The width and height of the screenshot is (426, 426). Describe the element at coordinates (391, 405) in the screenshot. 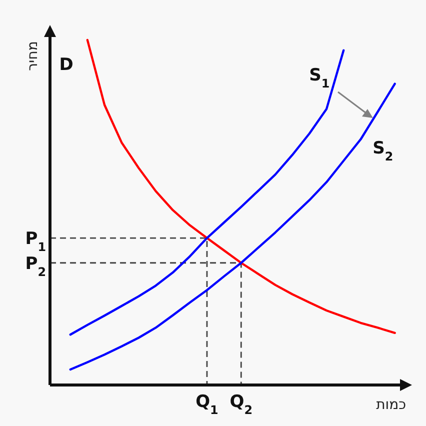

I see `x-axis-title: כמות` at that location.